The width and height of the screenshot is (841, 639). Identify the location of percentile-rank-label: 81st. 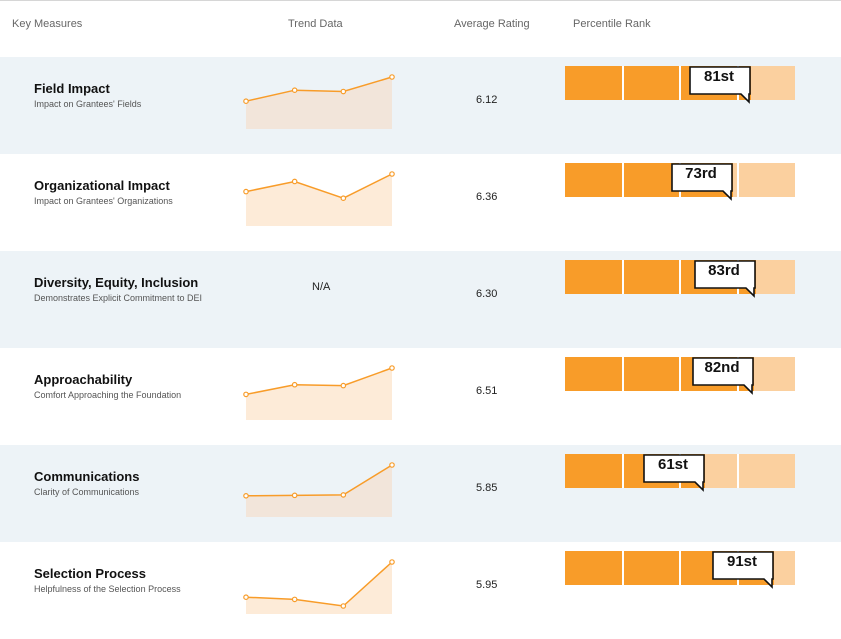
(719, 76).